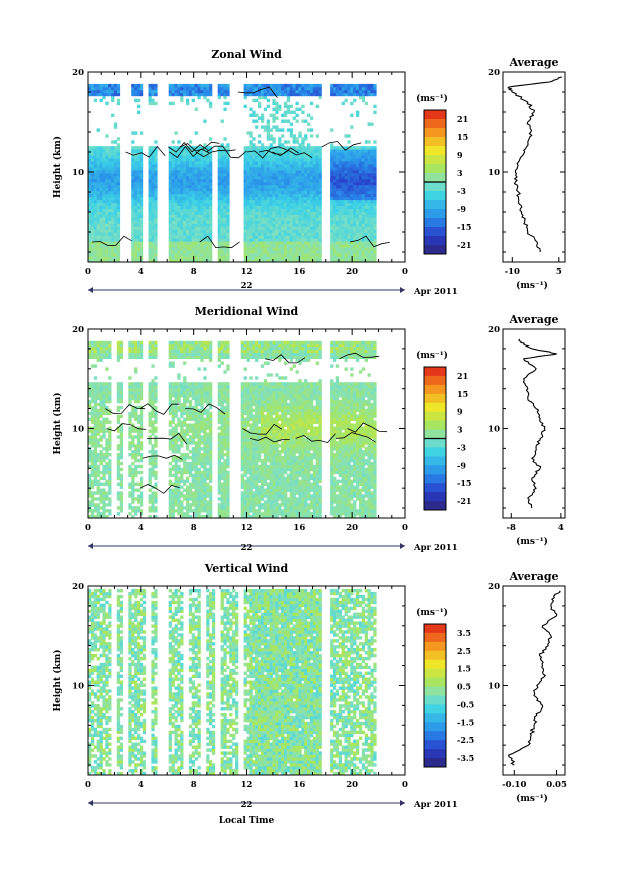  What do you see at coordinates (464, 245) in the screenshot?
I see `colorbar-tick-label: -21` at bounding box center [464, 245].